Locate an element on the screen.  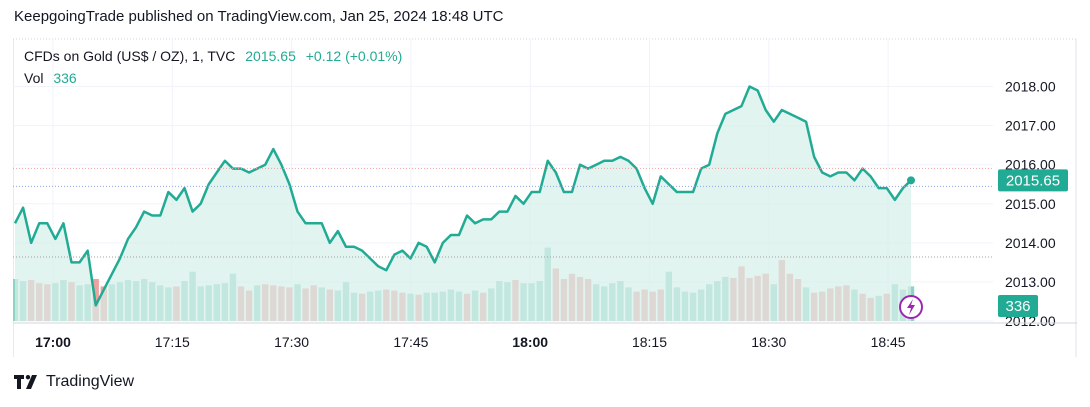
y-tick-label: 2013.00 is located at coordinates (1030, 282).